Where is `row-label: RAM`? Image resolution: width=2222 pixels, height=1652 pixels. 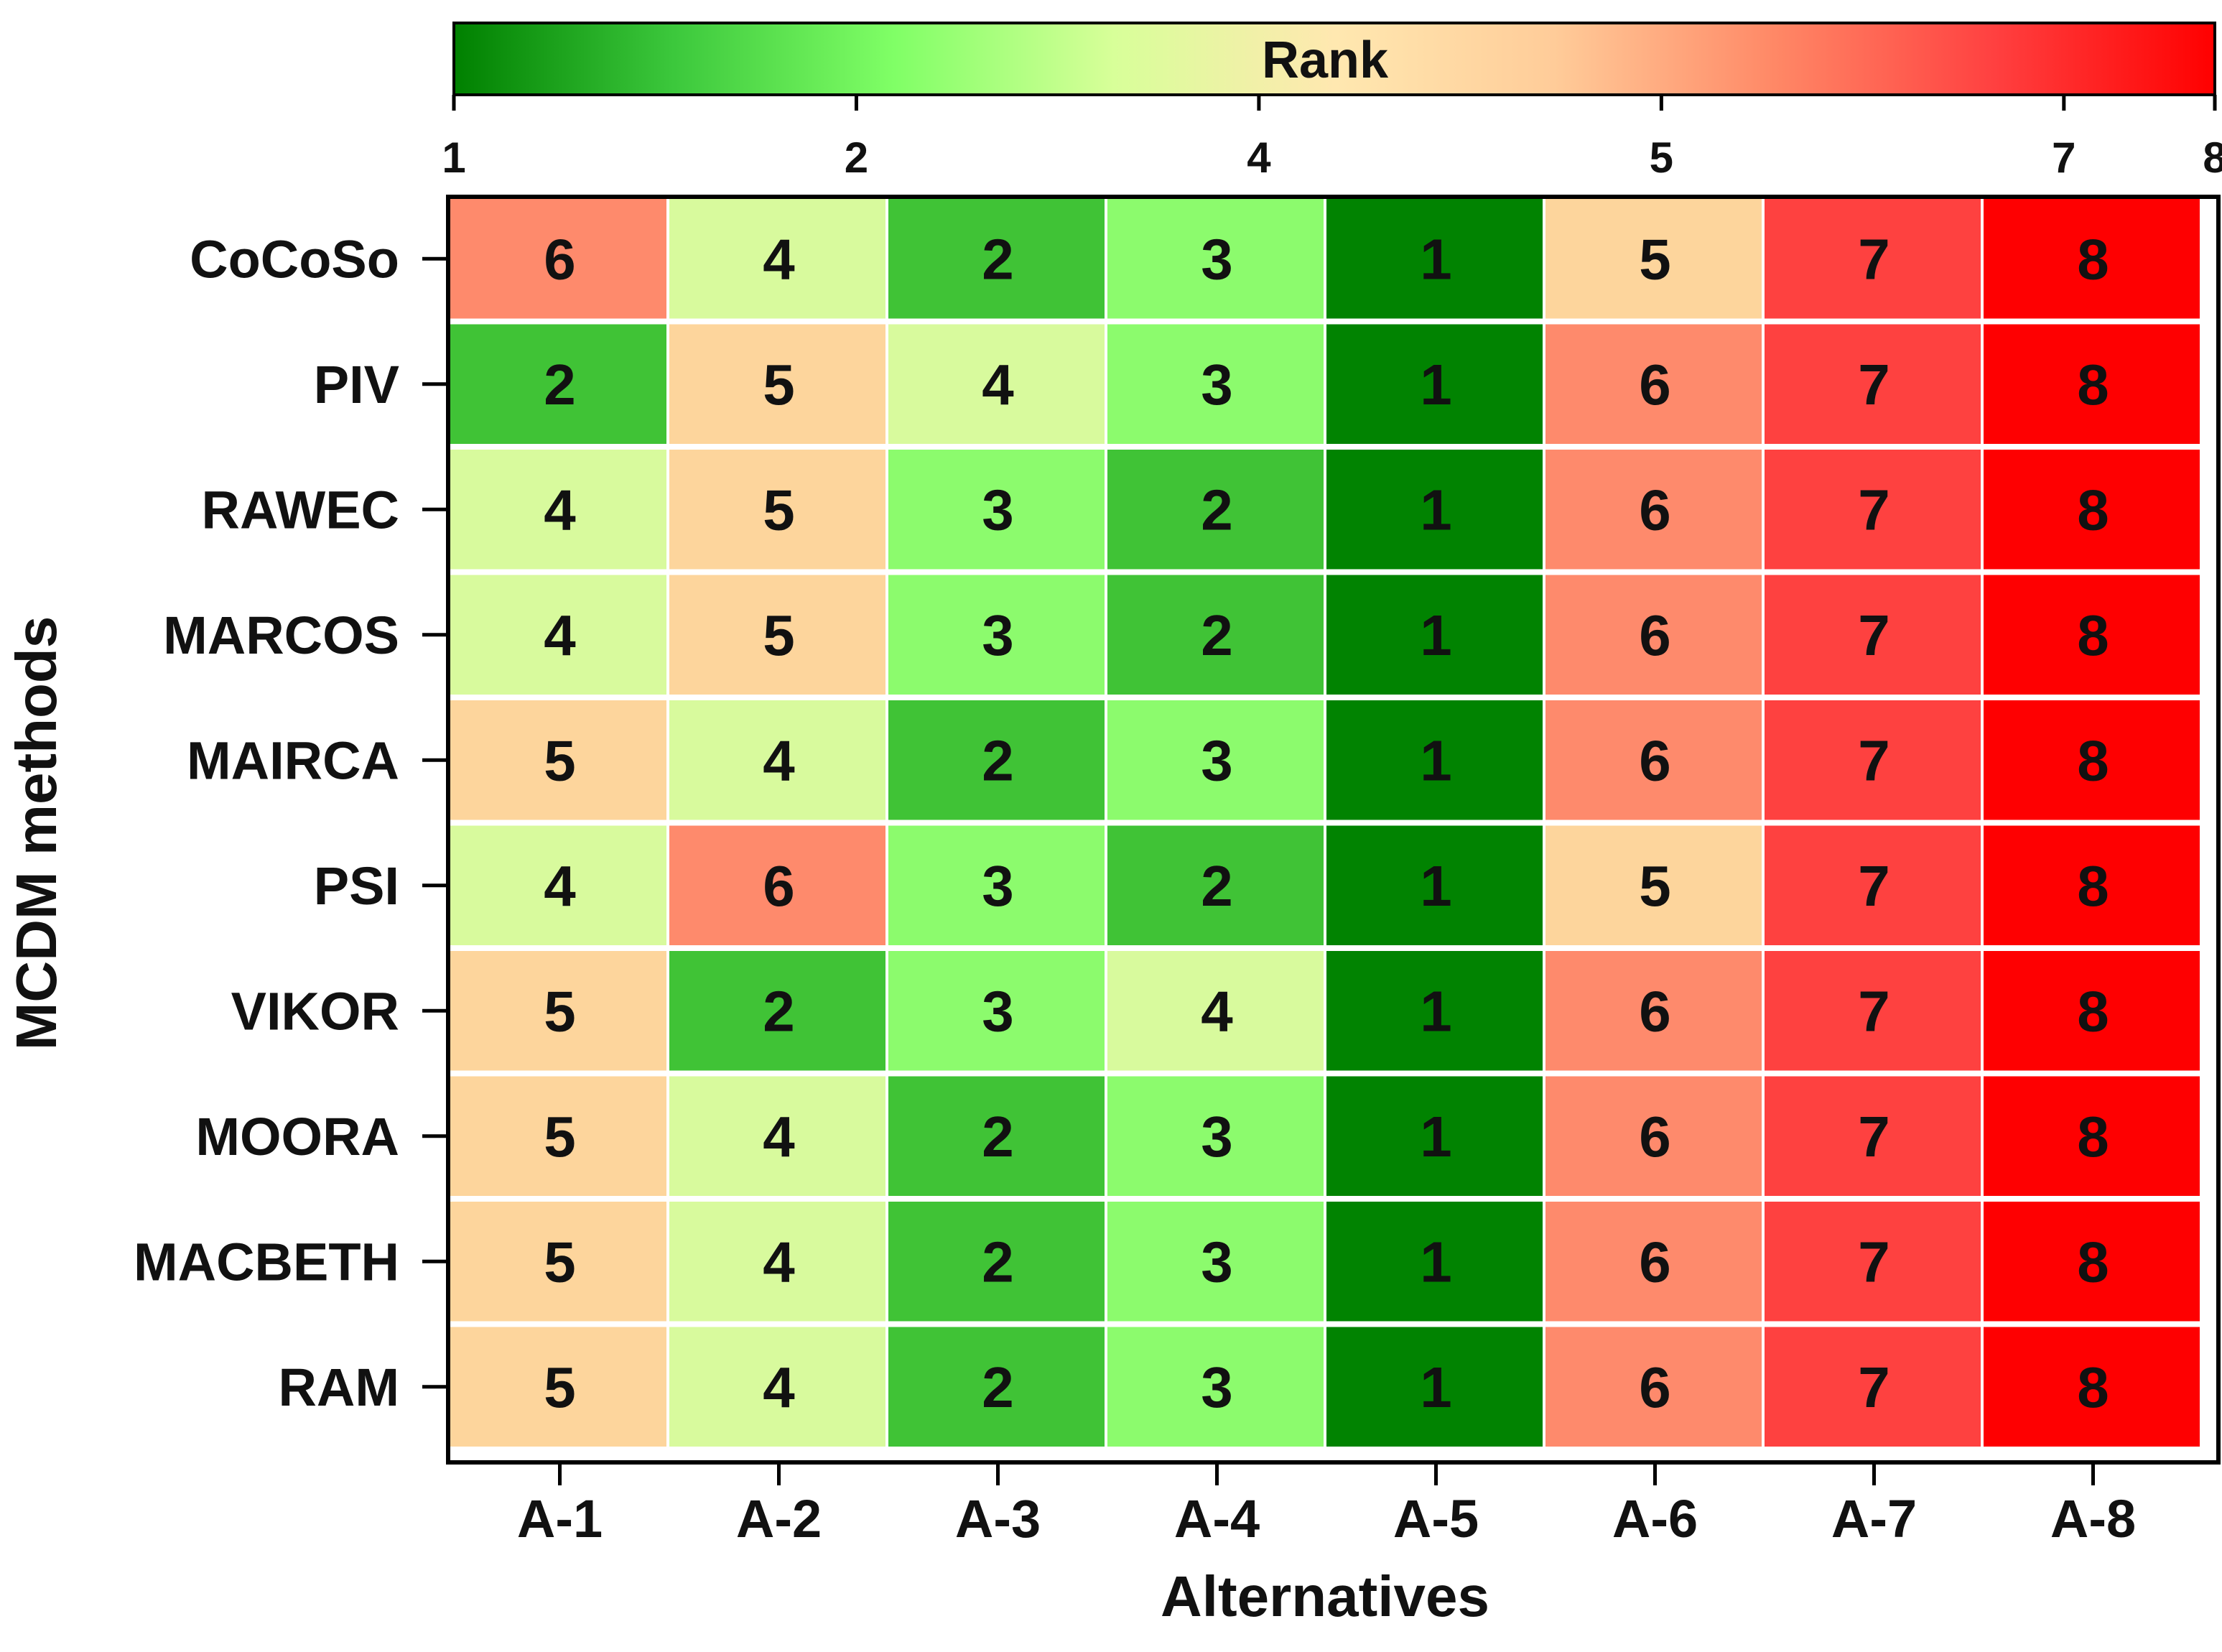
row-label: RAM is located at coordinates (338, 1387).